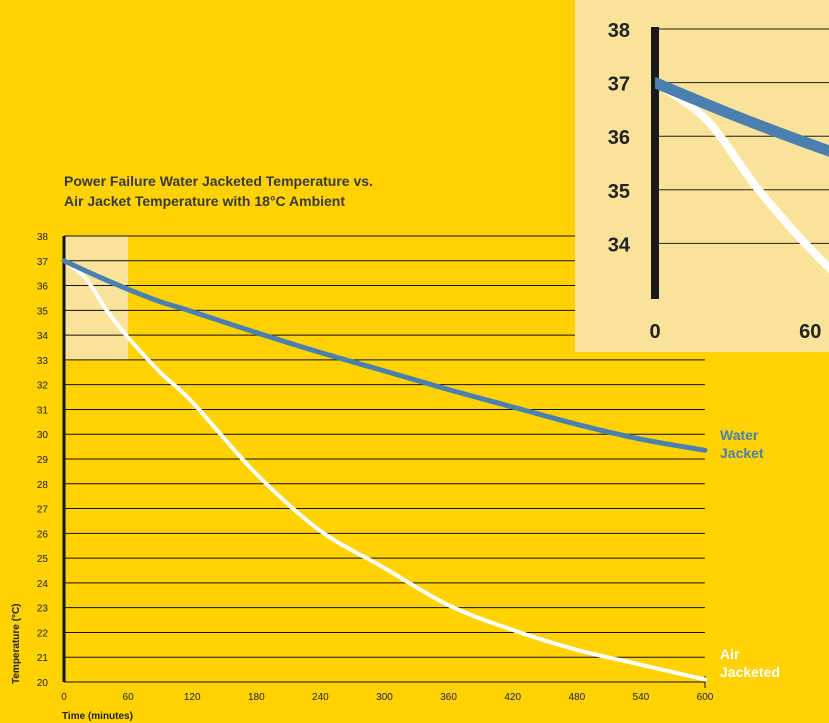 This screenshot has height=723, width=829. I want to click on inset-x-tick-label: 0, so click(654, 332).